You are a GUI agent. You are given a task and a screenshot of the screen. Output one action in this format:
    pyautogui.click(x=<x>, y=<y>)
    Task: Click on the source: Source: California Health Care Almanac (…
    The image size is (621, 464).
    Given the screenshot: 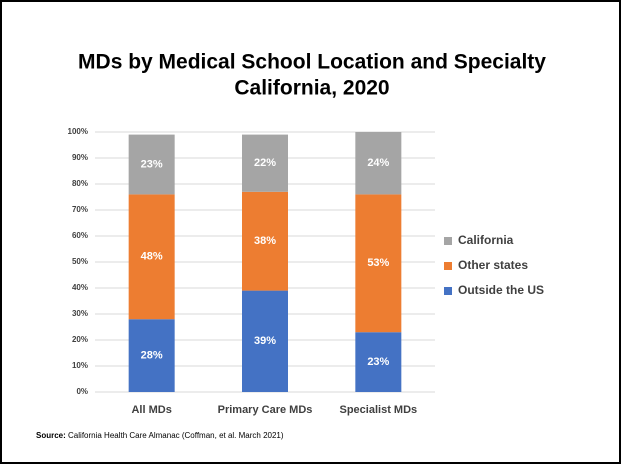 What is the action you would take?
    pyautogui.click(x=160, y=435)
    